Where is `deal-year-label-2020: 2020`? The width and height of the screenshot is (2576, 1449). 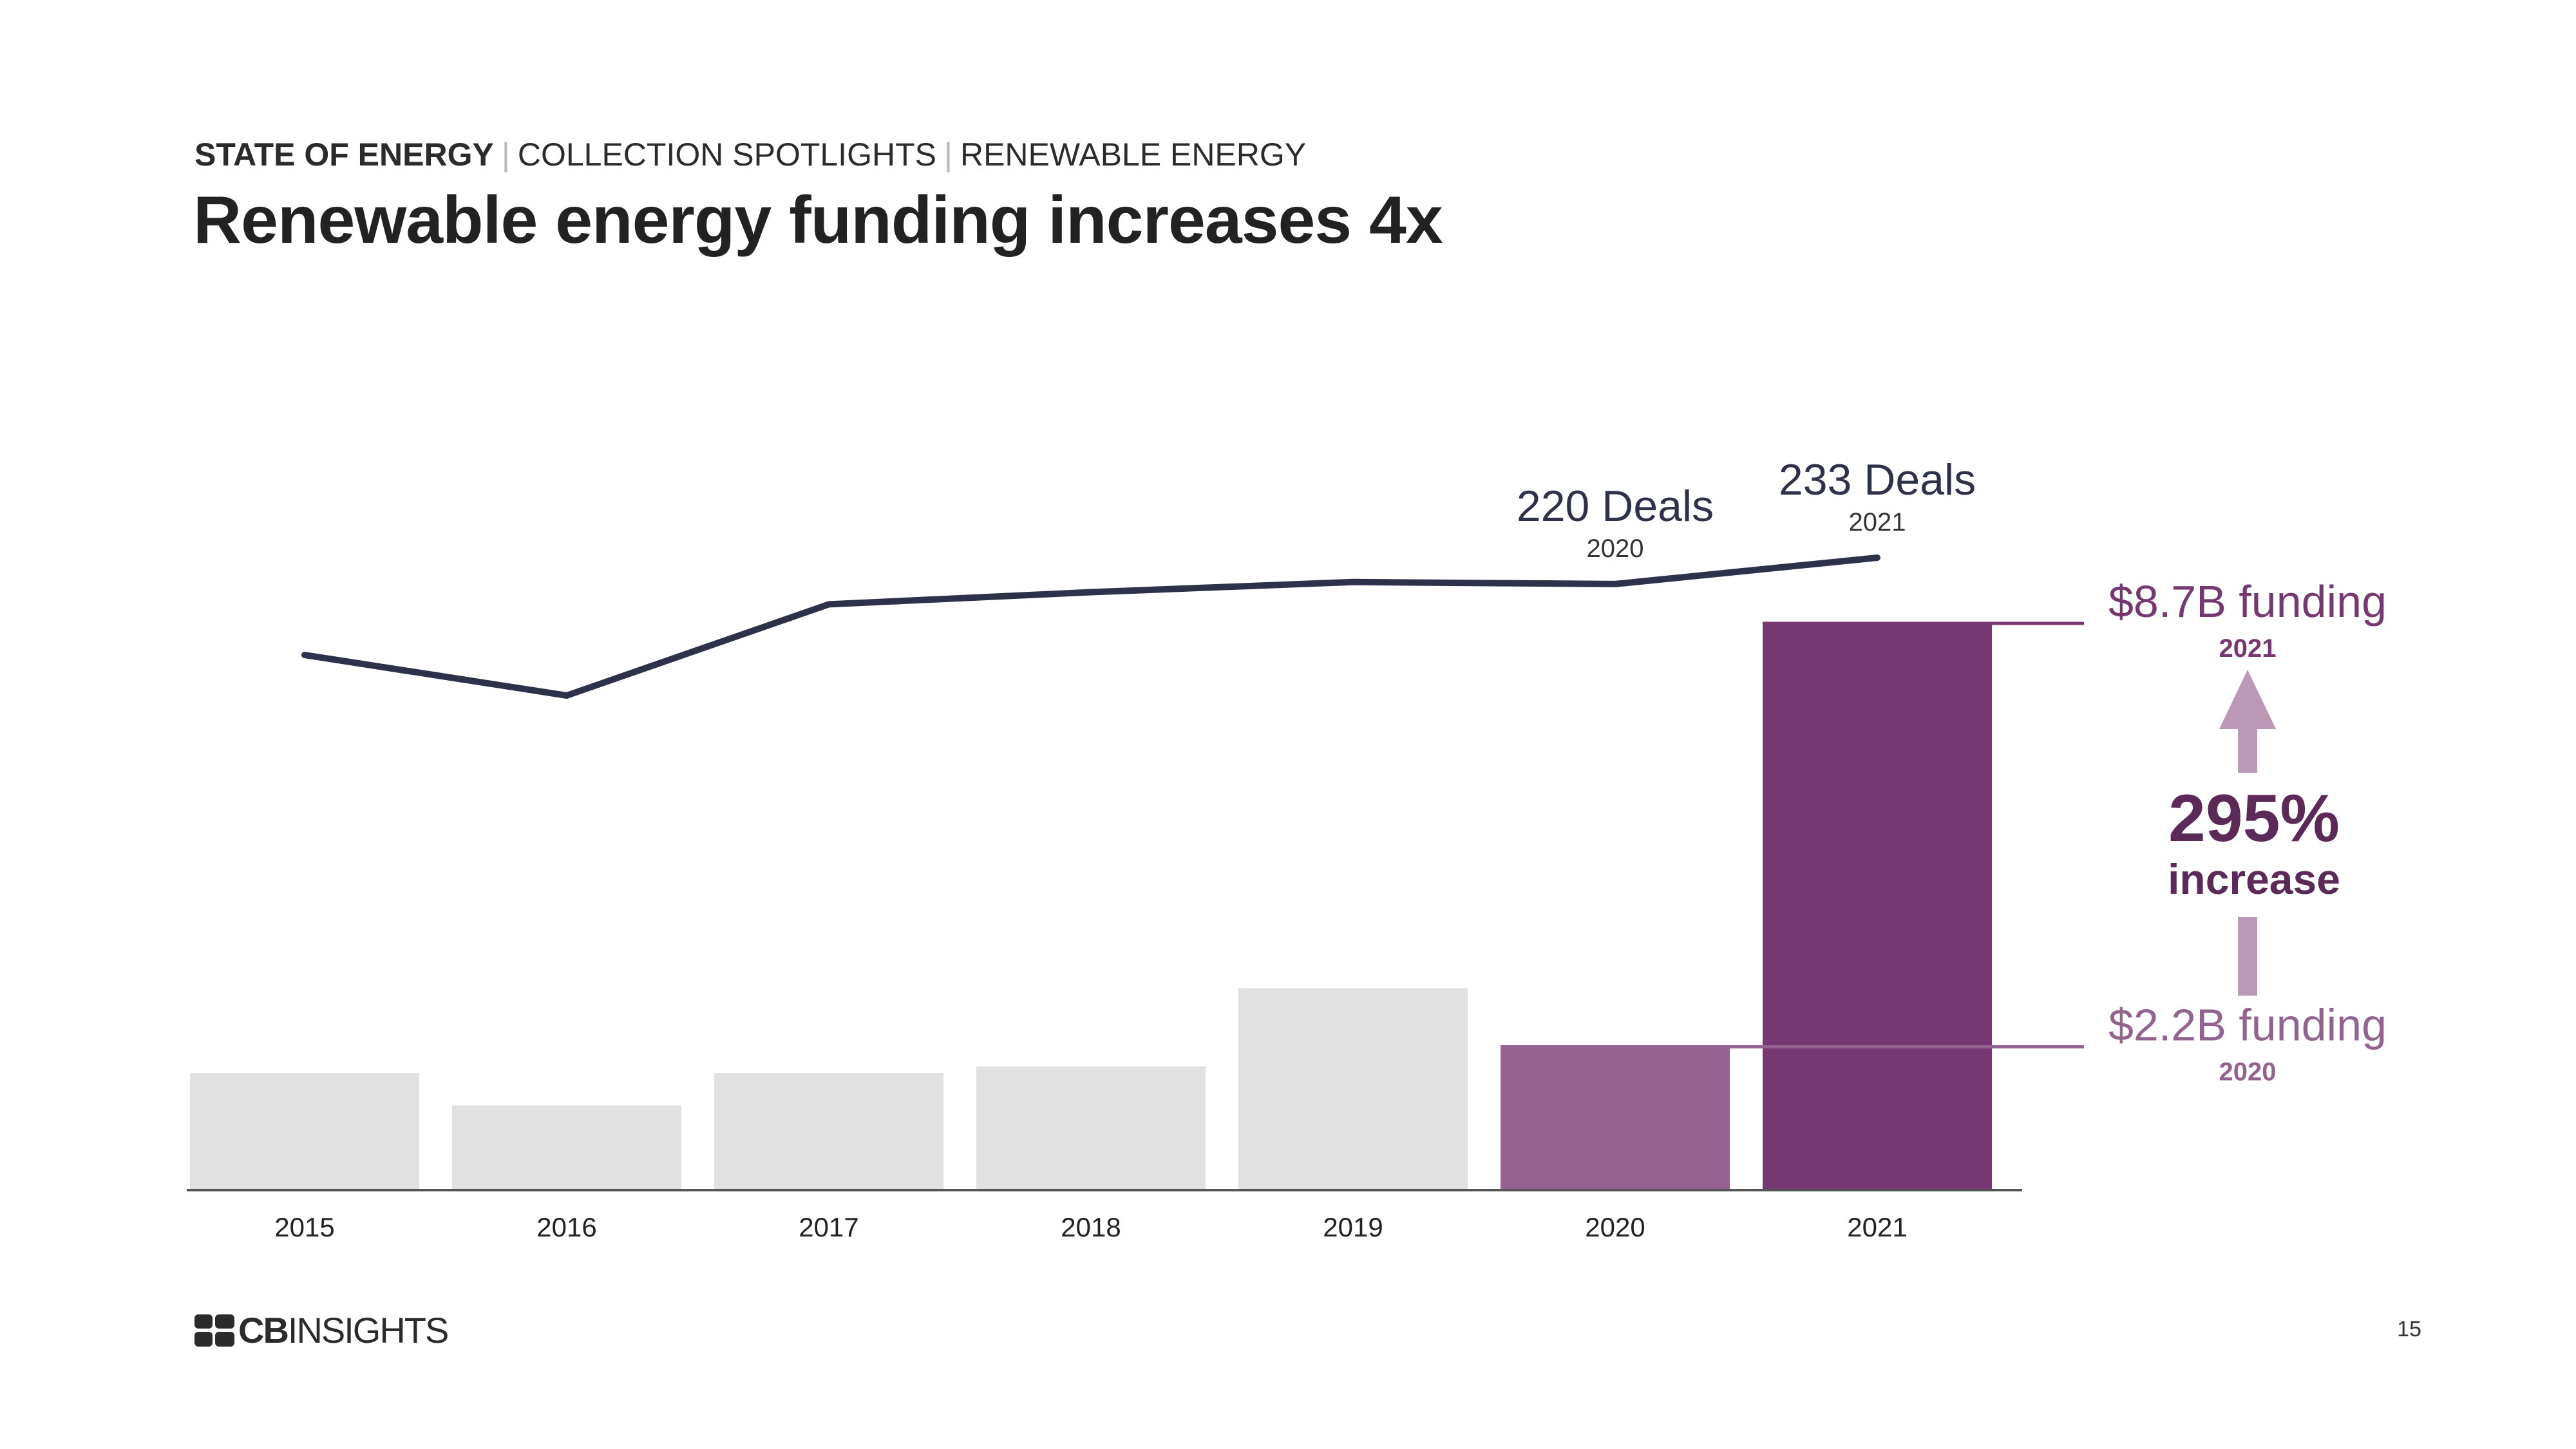 deal-year-label-2020: 2020 is located at coordinates (1615, 549).